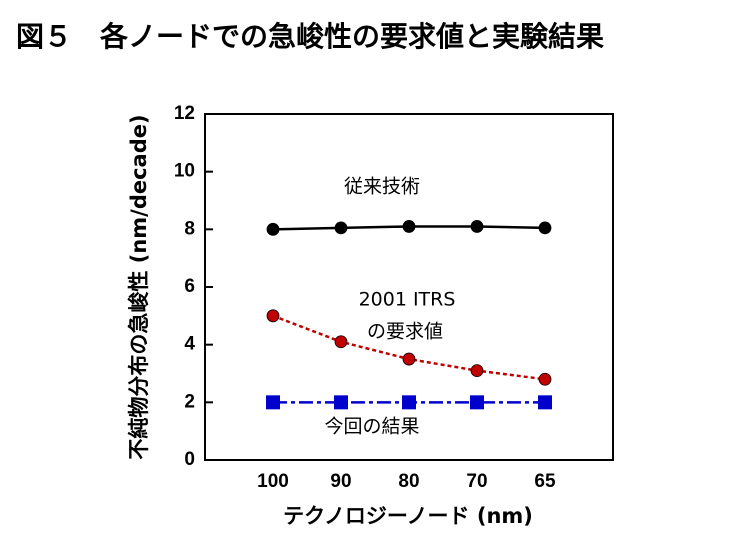  Describe the element at coordinates (476, 481) in the screenshot. I see `x-tick-label: 70` at that location.